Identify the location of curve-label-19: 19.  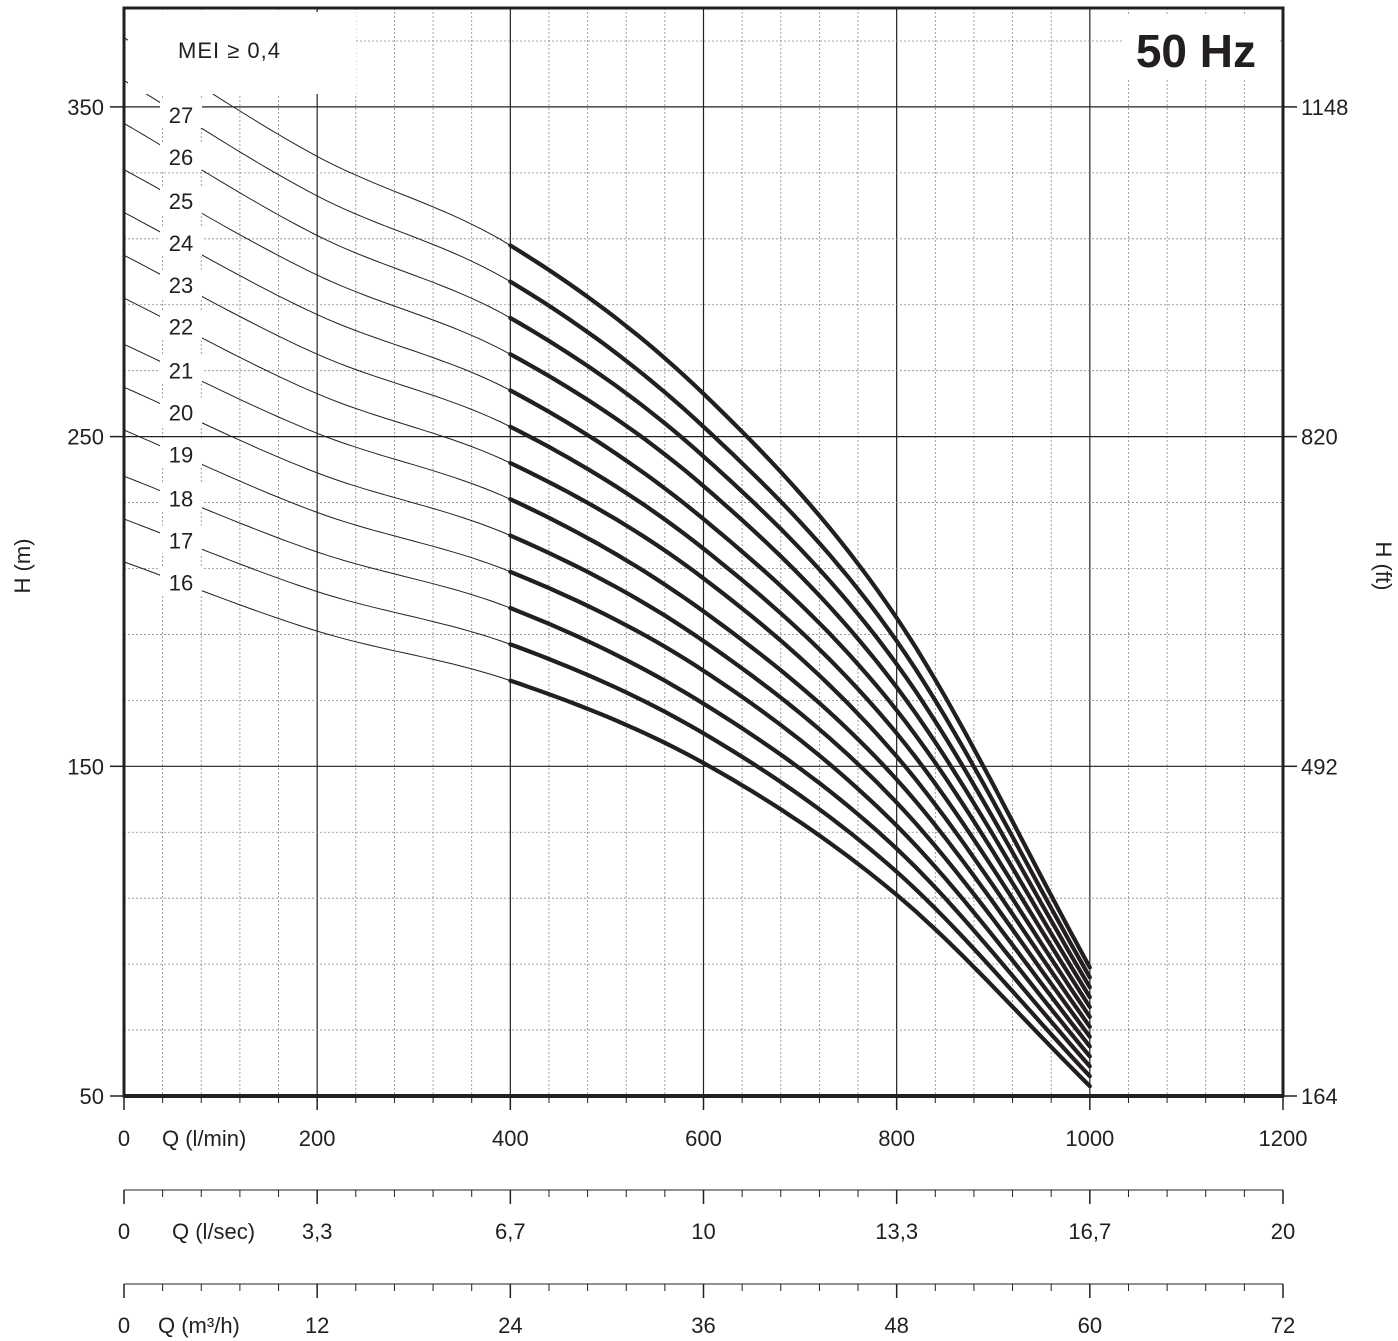
(181, 454).